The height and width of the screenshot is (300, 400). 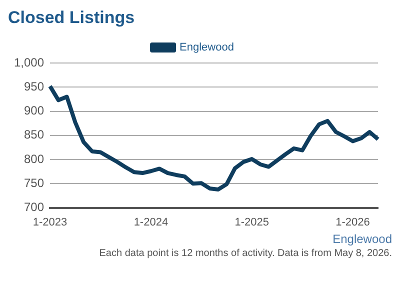 I want to click on x-tick-label: 1-2025, so click(x=251, y=222).